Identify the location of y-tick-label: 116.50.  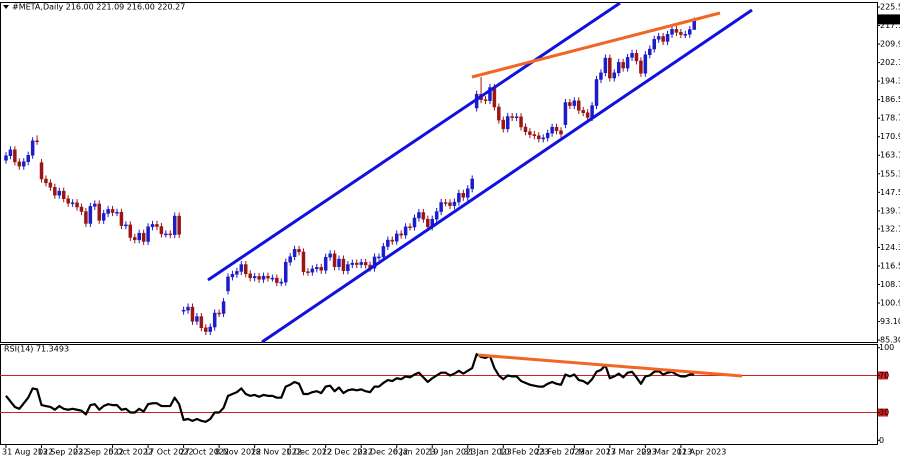
(890, 265).